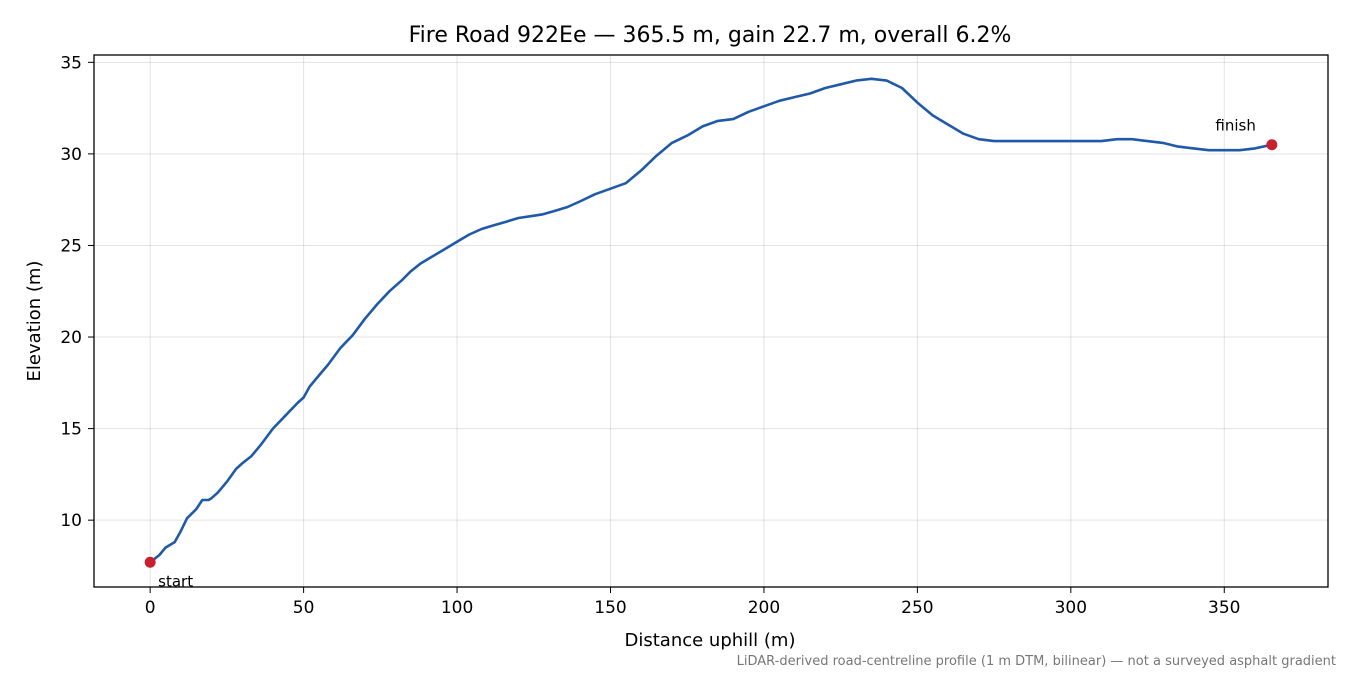 The image size is (1350, 675). Describe the element at coordinates (71, 521) in the screenshot. I see `y-tick-label: 10` at that location.